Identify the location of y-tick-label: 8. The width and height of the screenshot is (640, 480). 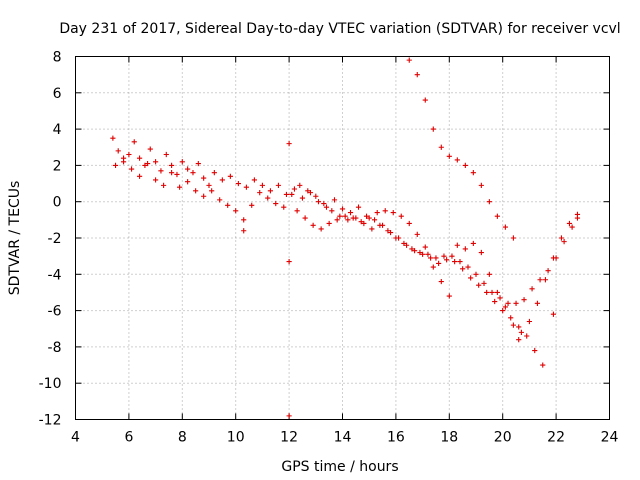
(57, 58).